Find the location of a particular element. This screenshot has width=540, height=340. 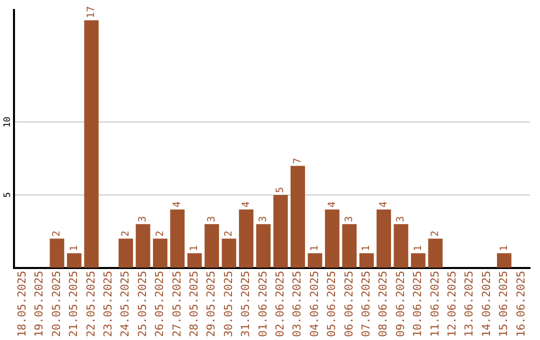

x-tick-label: 04.06.2025 is located at coordinates (314, 304).